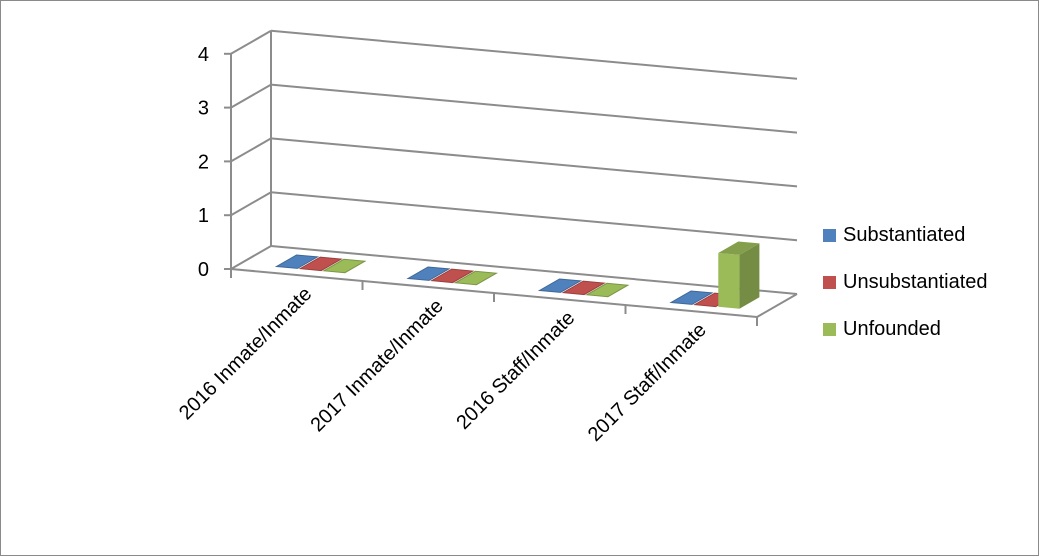  Describe the element at coordinates (749, 276) in the screenshot. I see `bar-3-4-side` at that location.